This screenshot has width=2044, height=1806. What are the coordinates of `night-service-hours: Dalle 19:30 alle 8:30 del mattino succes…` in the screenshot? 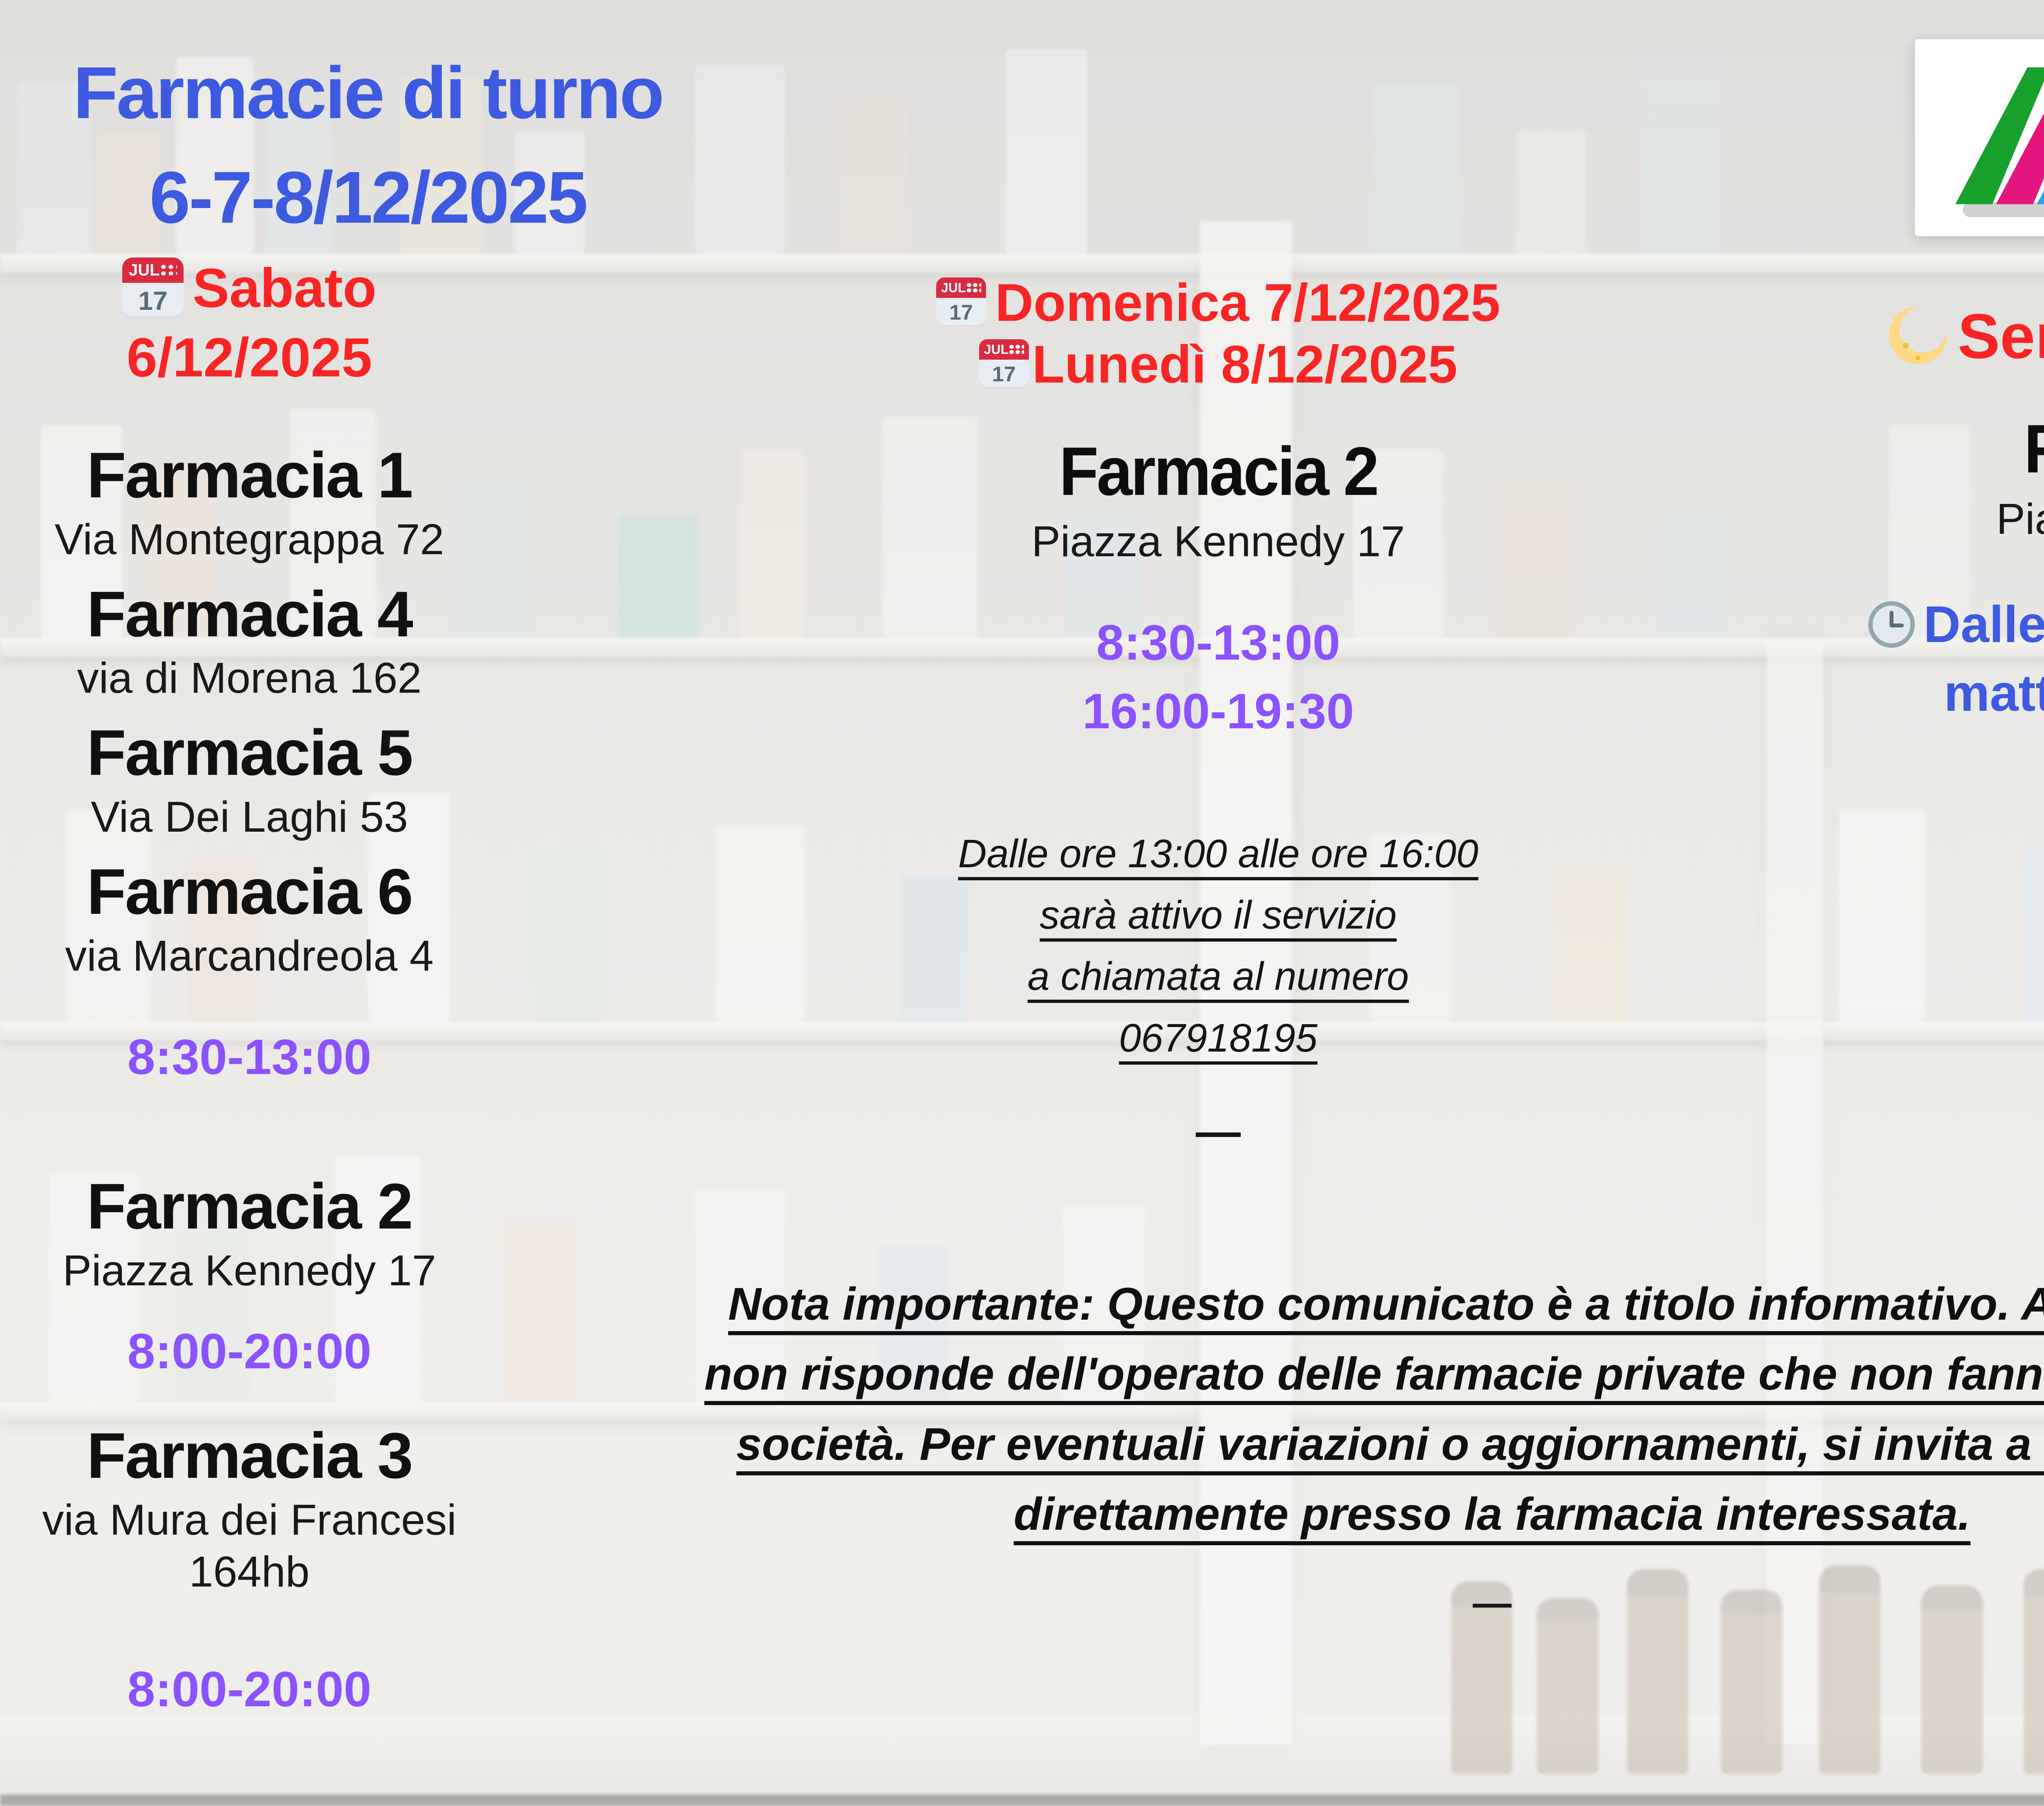 It's located at (1934, 658).